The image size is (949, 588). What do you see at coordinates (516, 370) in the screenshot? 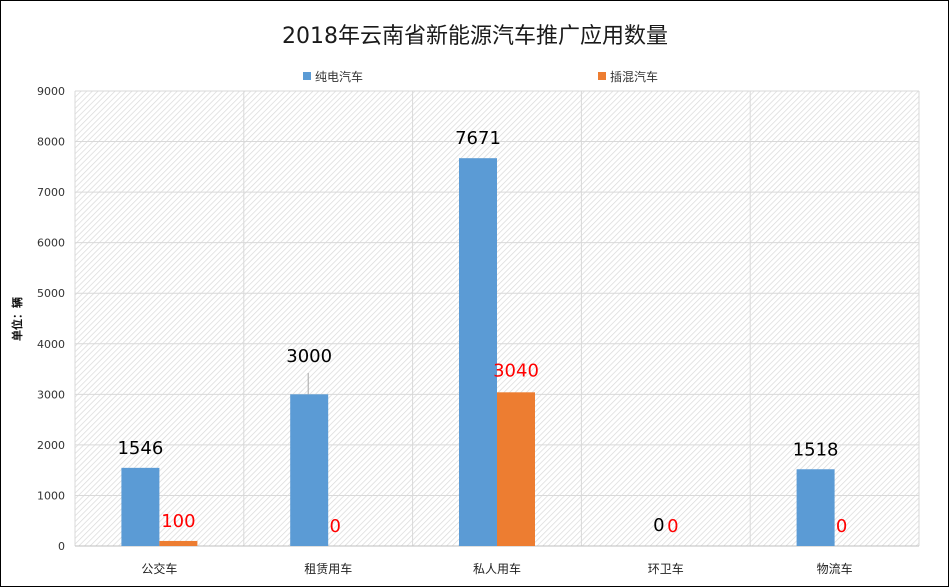
I see `data-label: 3040` at bounding box center [516, 370].